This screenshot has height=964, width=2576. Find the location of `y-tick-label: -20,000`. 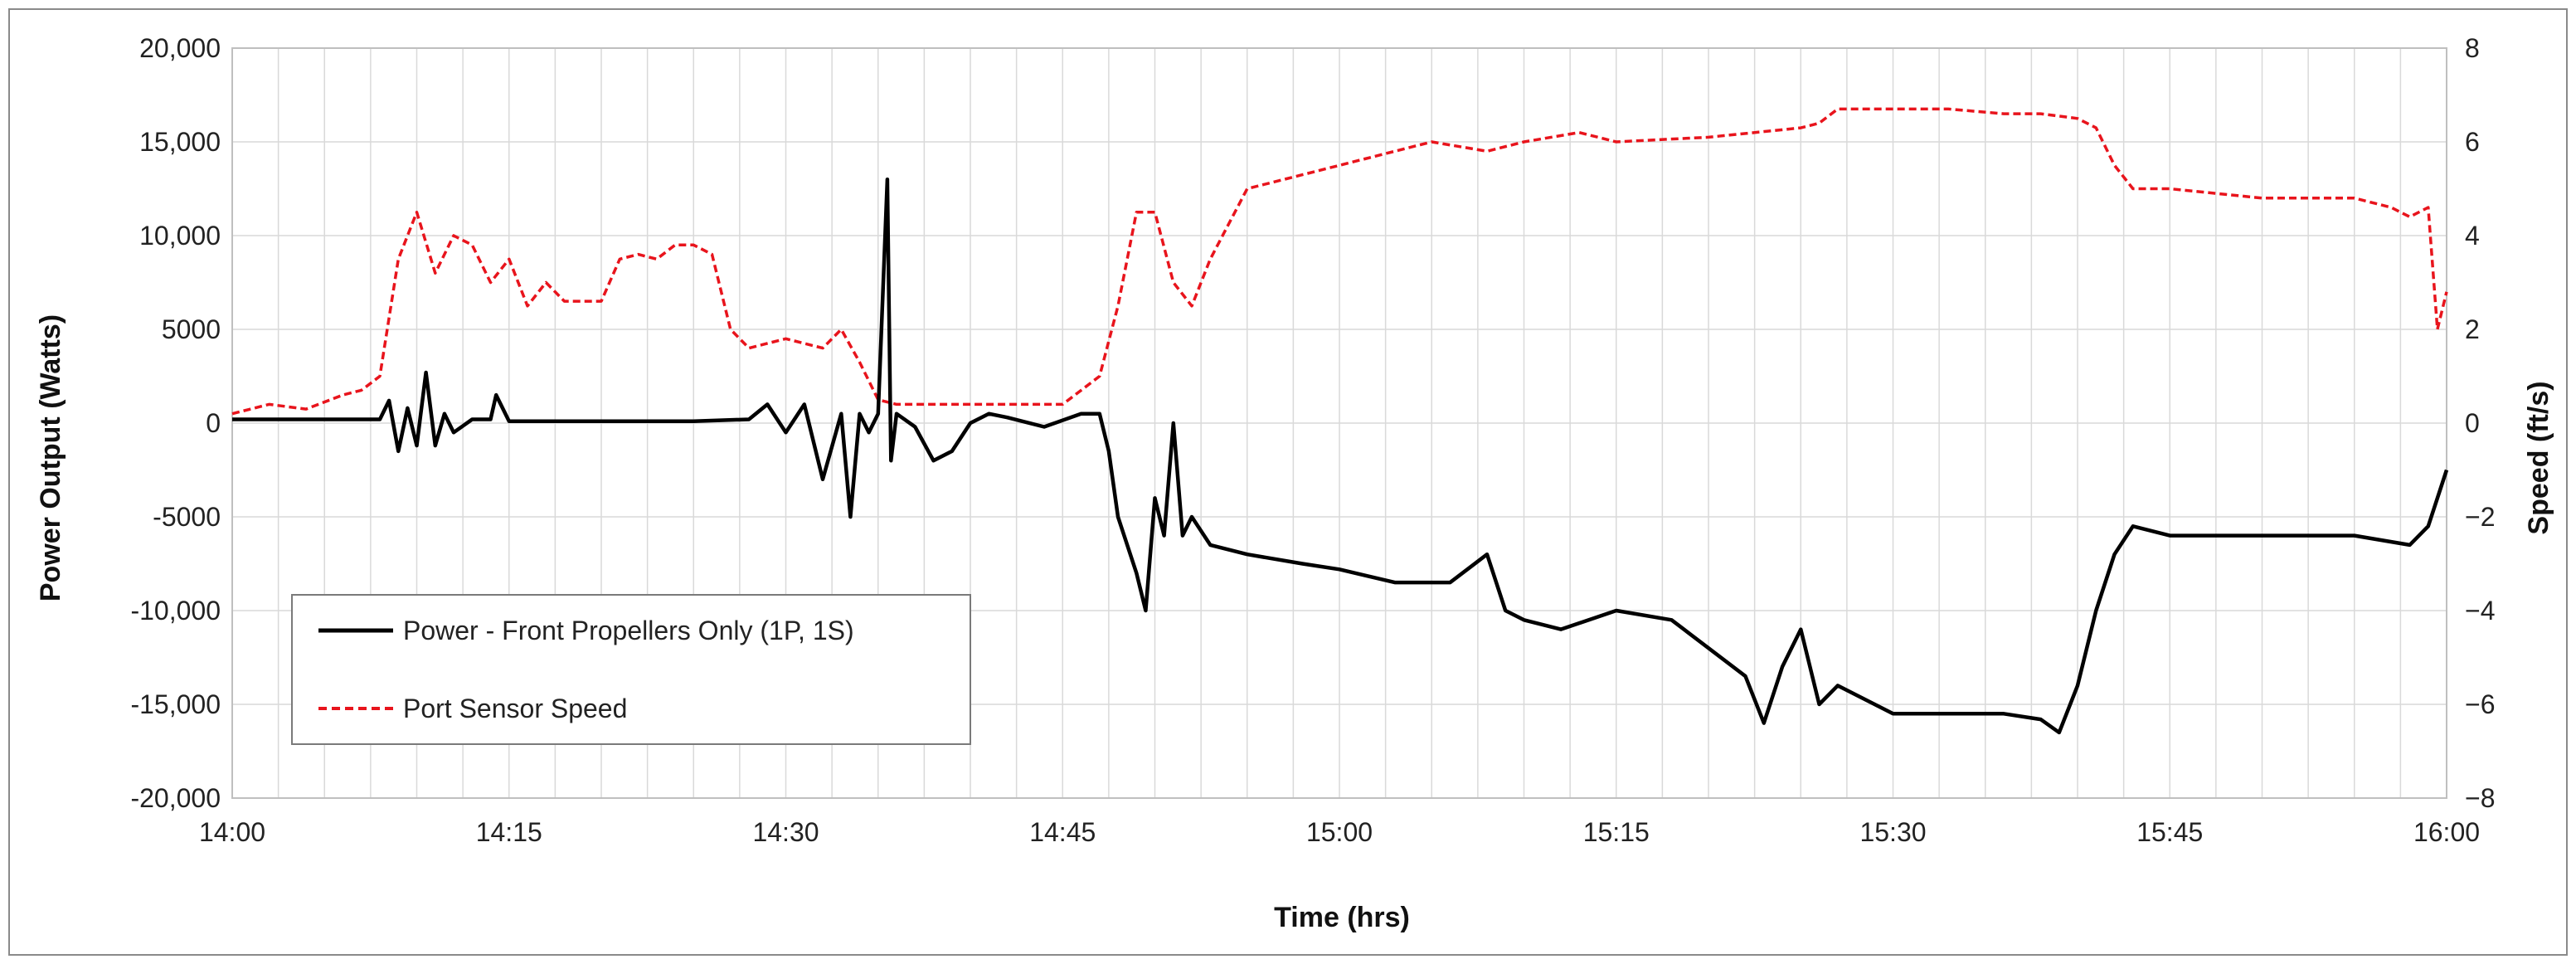

y-tick-label: -20,000 is located at coordinates (176, 798).